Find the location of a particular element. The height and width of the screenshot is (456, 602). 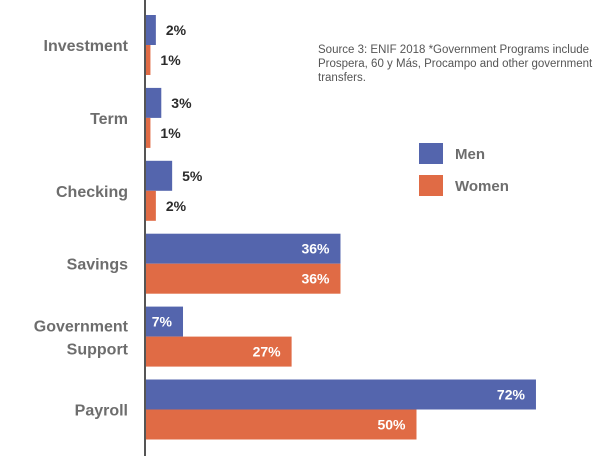

legend-swatch-women is located at coordinates (431, 185).